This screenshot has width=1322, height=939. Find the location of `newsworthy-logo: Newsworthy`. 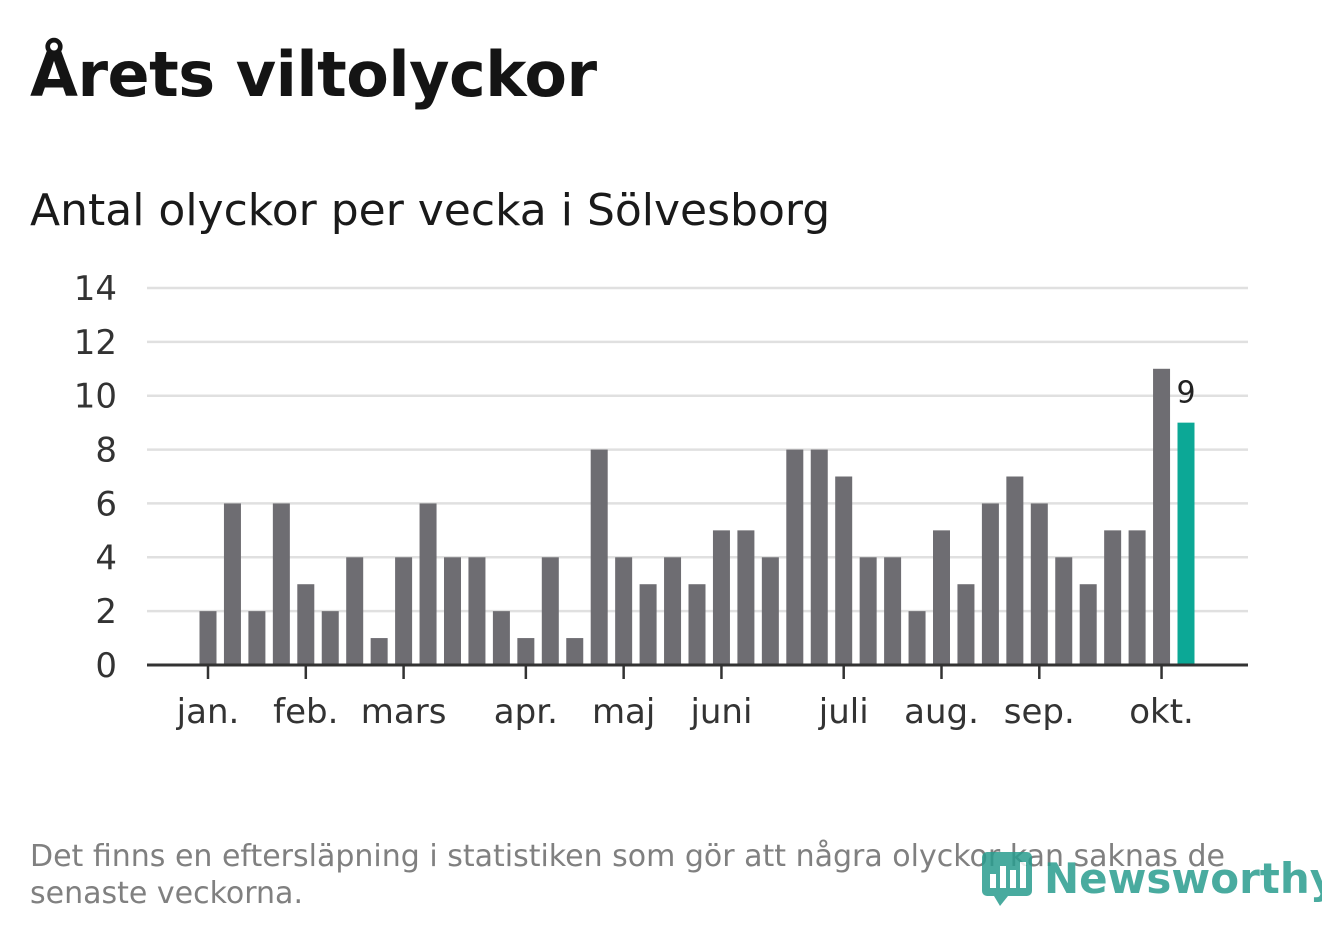

newsworthy-logo: Newsworthy is located at coordinates (1151, 878).